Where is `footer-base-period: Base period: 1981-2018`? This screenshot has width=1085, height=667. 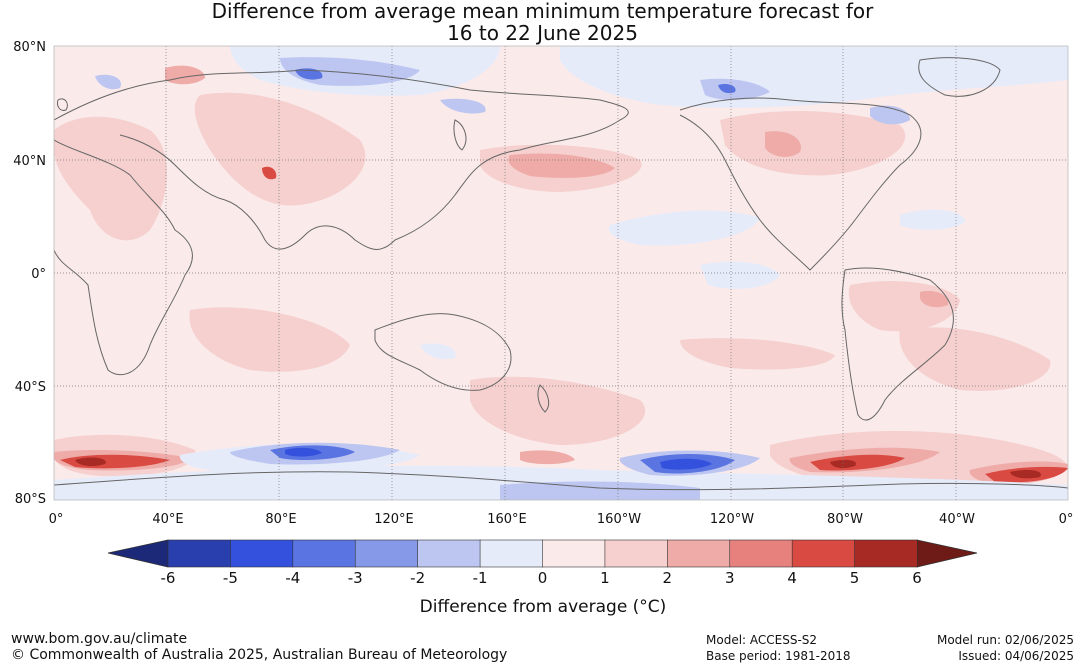 footer-base-period: Base period: 1981-2018 is located at coordinates (778, 656).